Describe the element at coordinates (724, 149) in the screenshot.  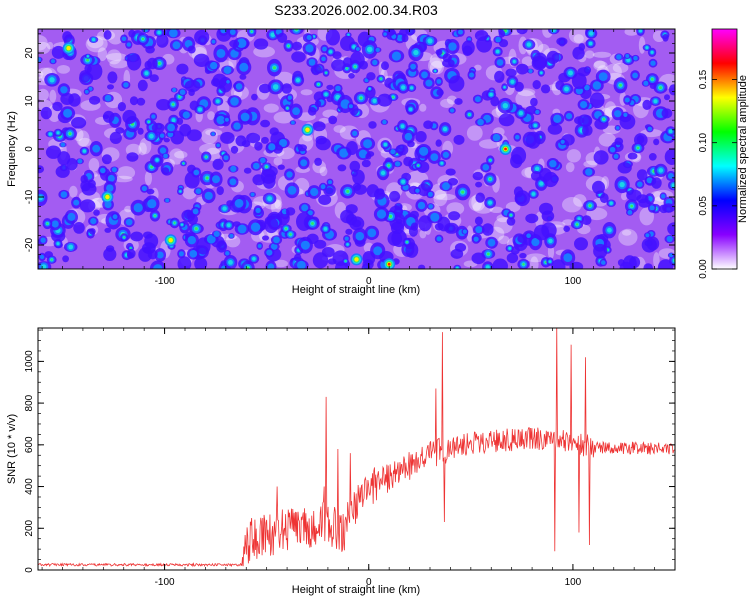
I see `colorbar-frame` at that location.